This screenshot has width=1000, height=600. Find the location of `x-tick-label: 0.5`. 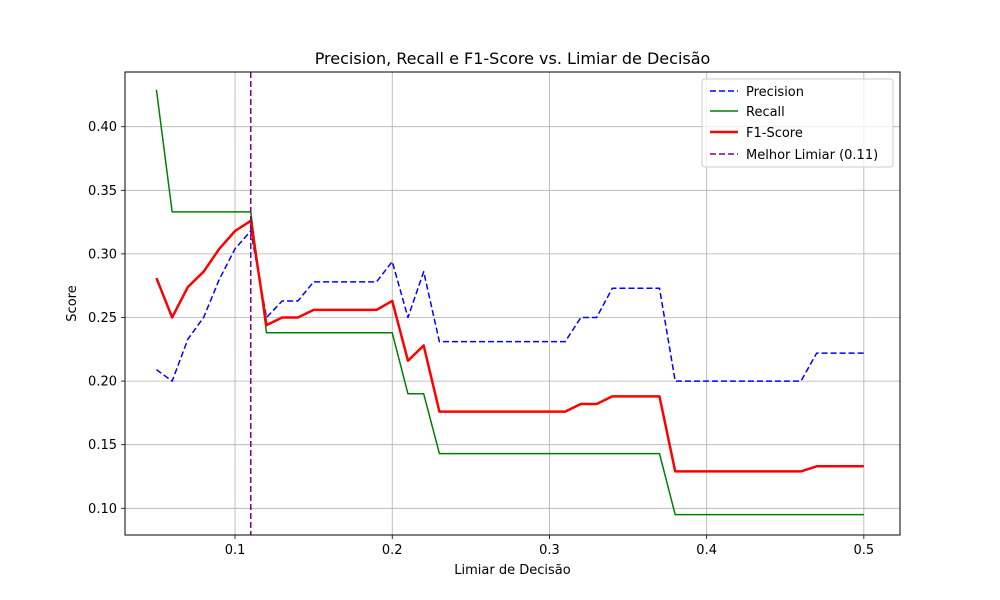

x-tick-label: 0.5 is located at coordinates (864, 550).